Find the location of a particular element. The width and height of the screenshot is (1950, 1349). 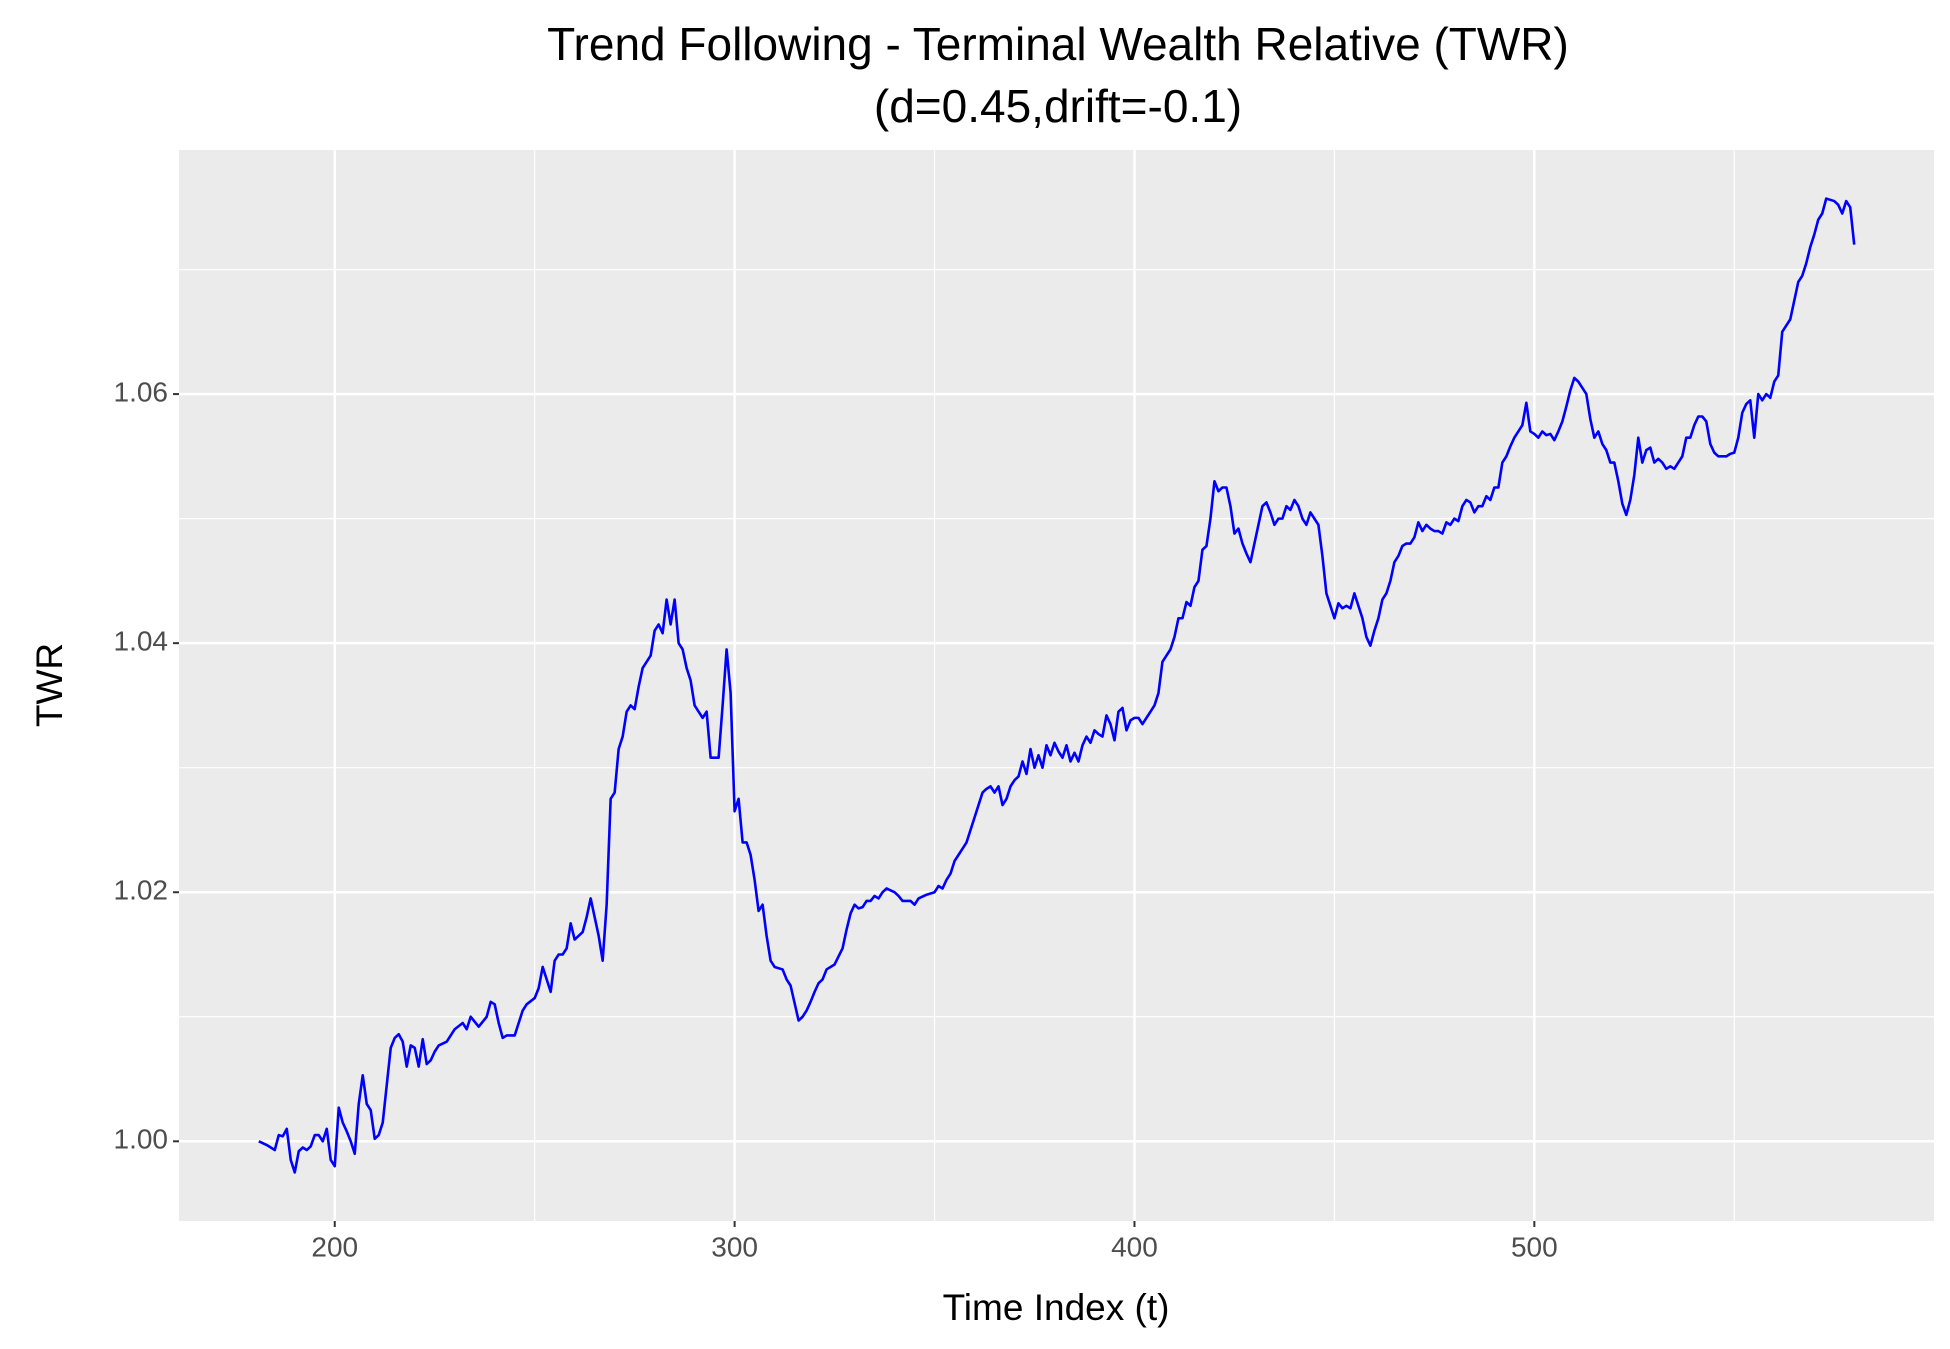

y-tick-label: 1.04 is located at coordinates (141, 641).